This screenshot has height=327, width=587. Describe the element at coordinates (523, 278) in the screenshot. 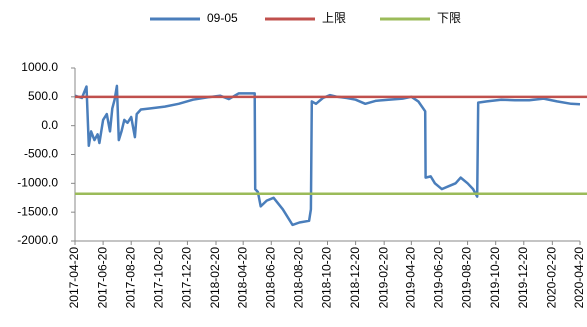

I see `x-tick-label: 2019-12-20` at that location.